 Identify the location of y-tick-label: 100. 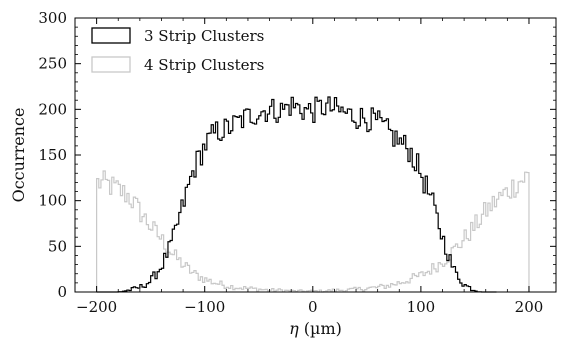
(52, 201).